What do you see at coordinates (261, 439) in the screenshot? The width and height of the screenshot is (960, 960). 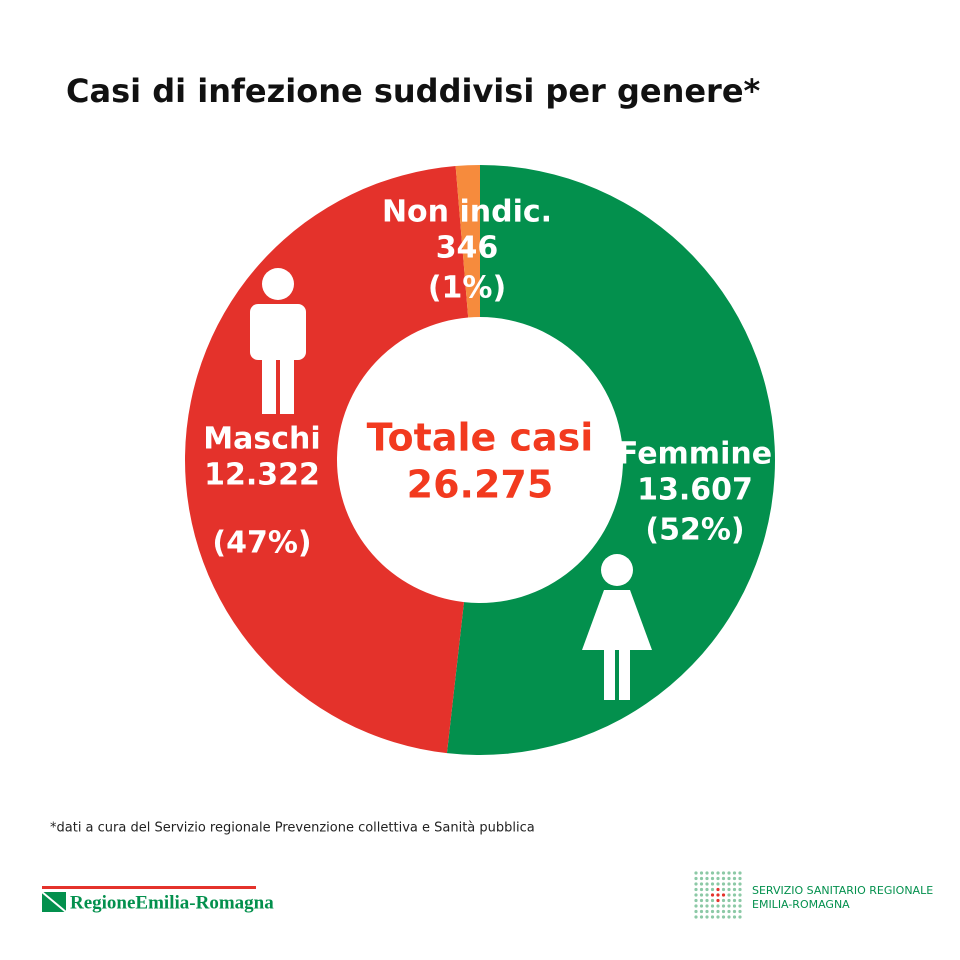 I see `slice-name: Maschi` at bounding box center [261, 439].